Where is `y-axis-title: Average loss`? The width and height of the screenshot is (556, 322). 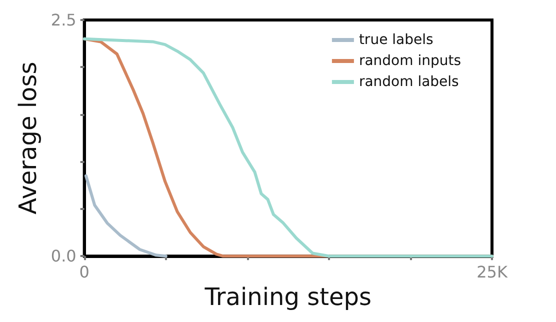 y-axis-title: Average loss is located at coordinates (28, 138).